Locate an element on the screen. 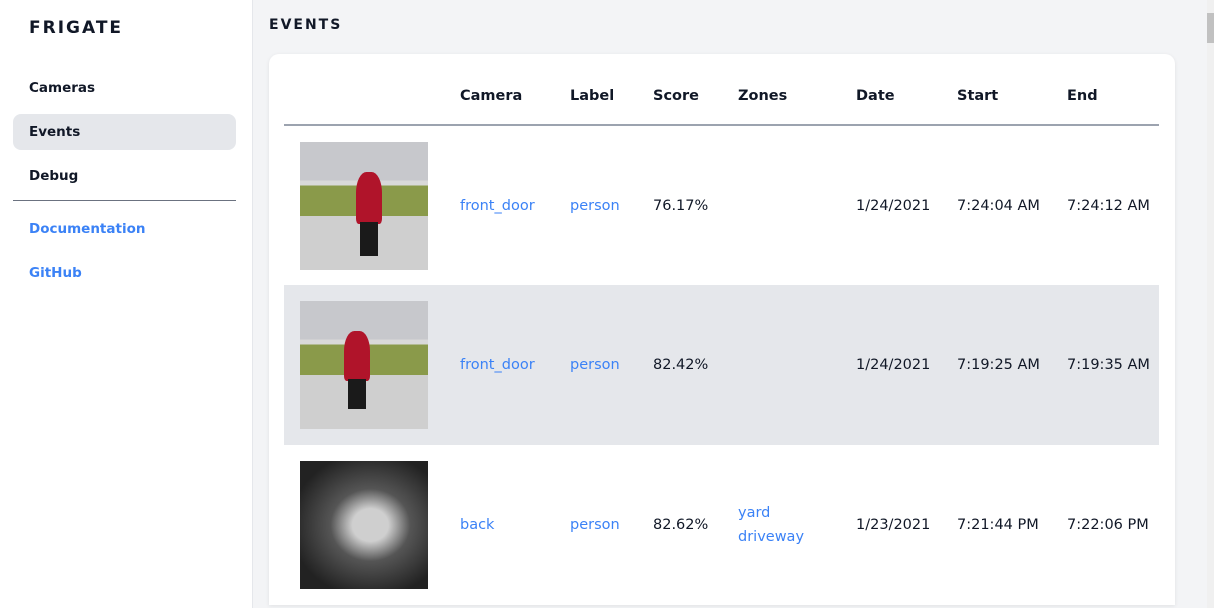 The image size is (1214, 608). sidebar-item-events: Events is located at coordinates (124, 132).